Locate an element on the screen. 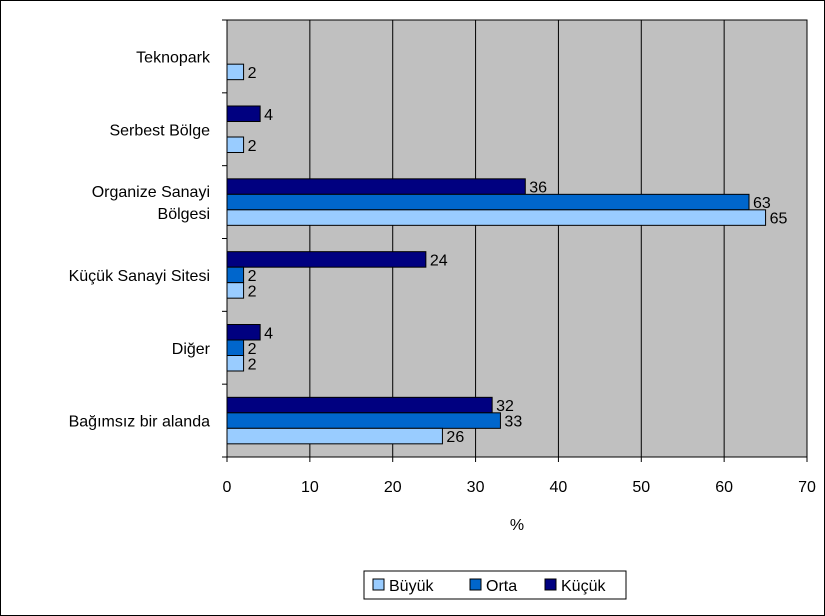 The height and width of the screenshot is (616, 825). x-tick-label: 70 is located at coordinates (807, 487).